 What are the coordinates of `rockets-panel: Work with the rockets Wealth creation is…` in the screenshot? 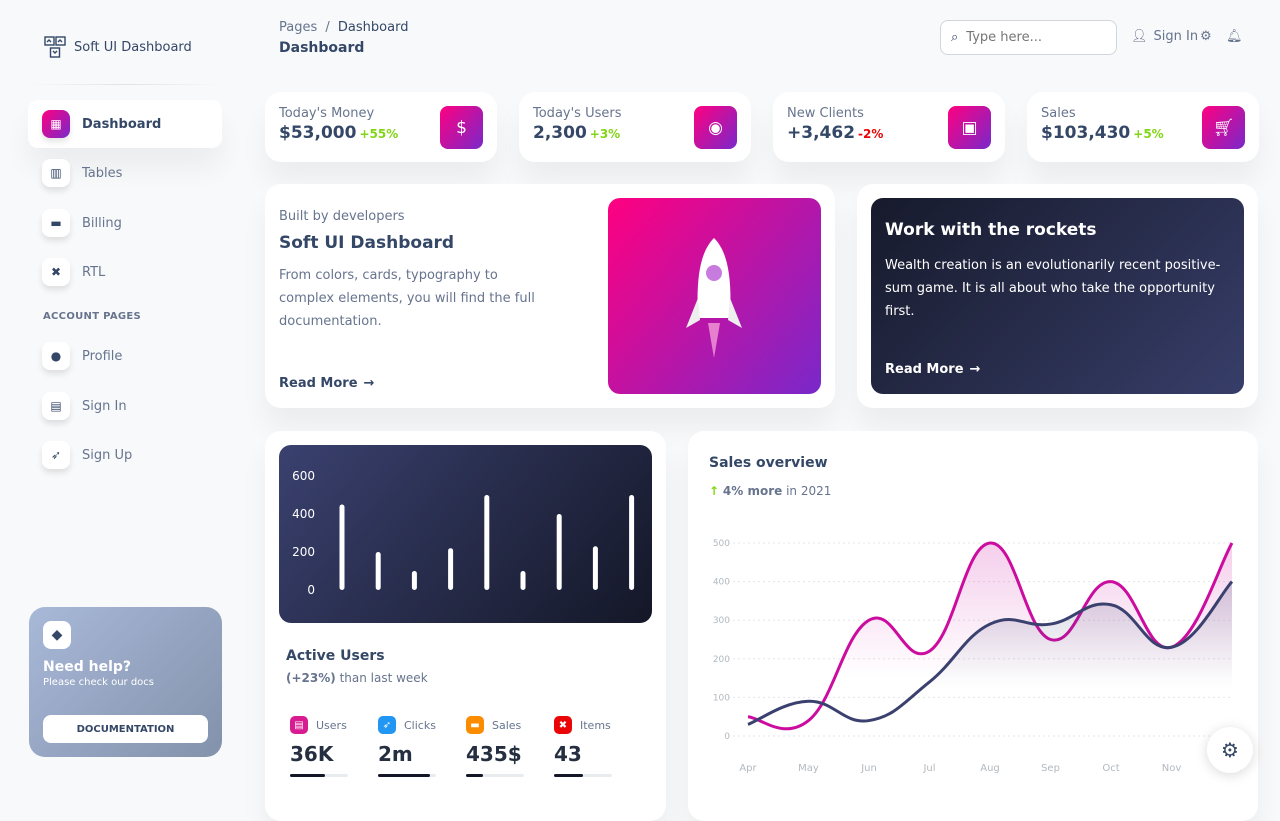 It's located at (1057, 296).